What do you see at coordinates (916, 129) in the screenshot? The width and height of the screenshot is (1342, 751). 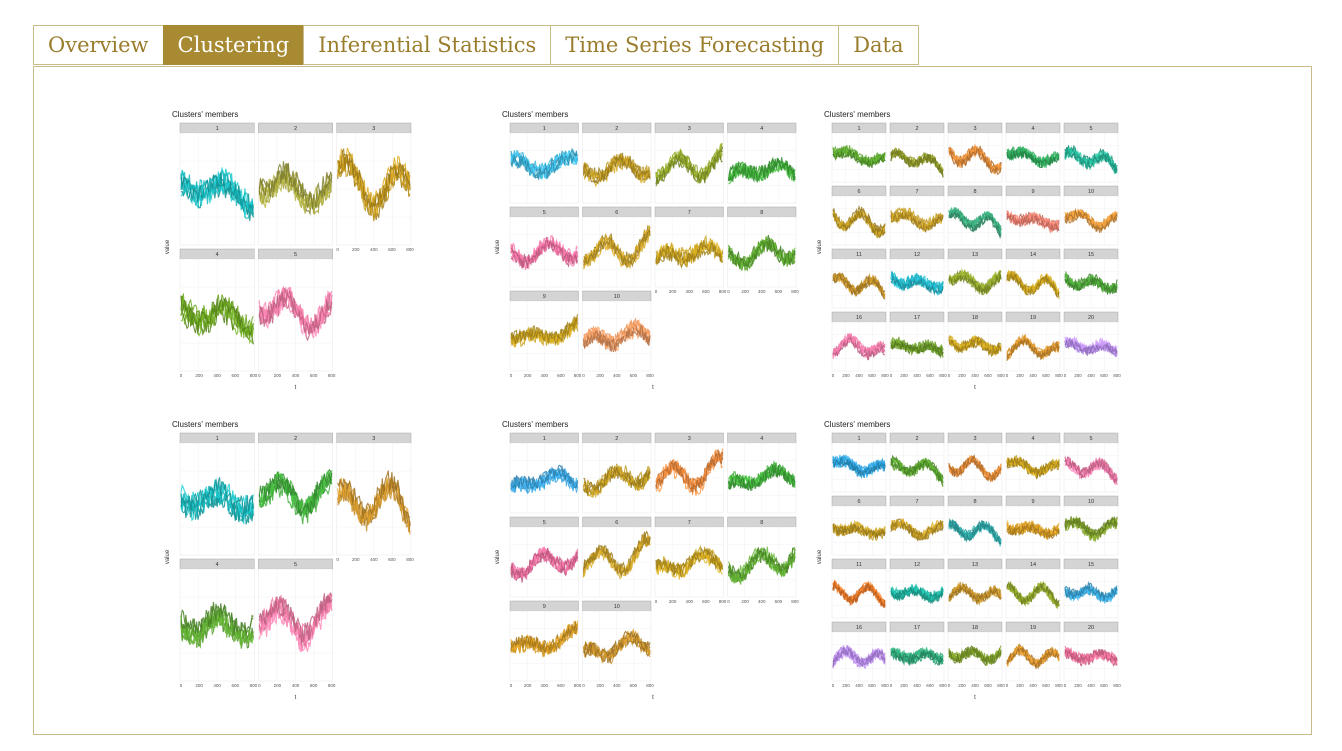 I see `panel-strip-label: 2` at bounding box center [916, 129].